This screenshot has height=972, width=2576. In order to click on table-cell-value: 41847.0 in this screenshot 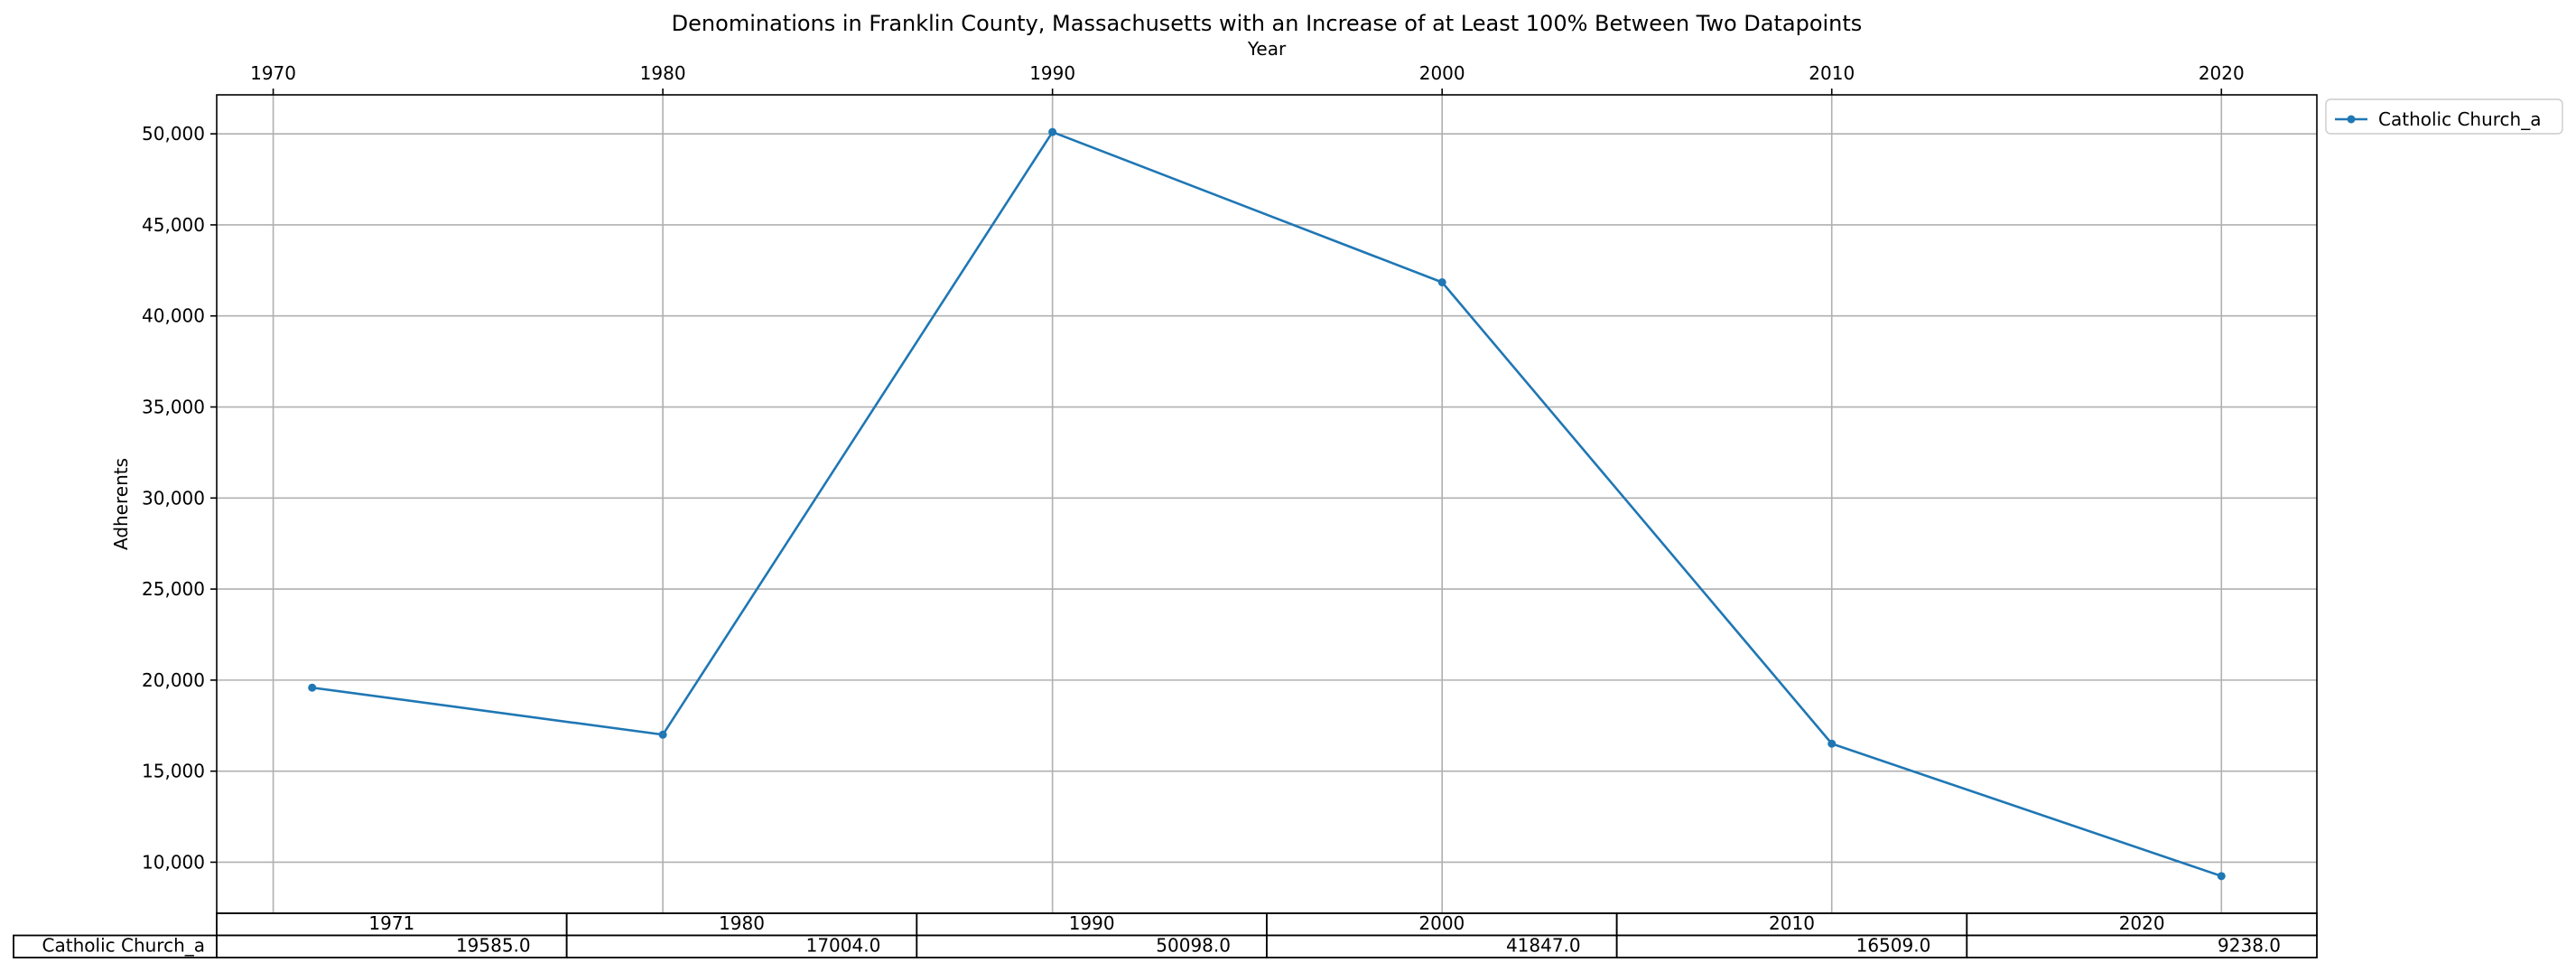, I will do `click(1543, 946)`.